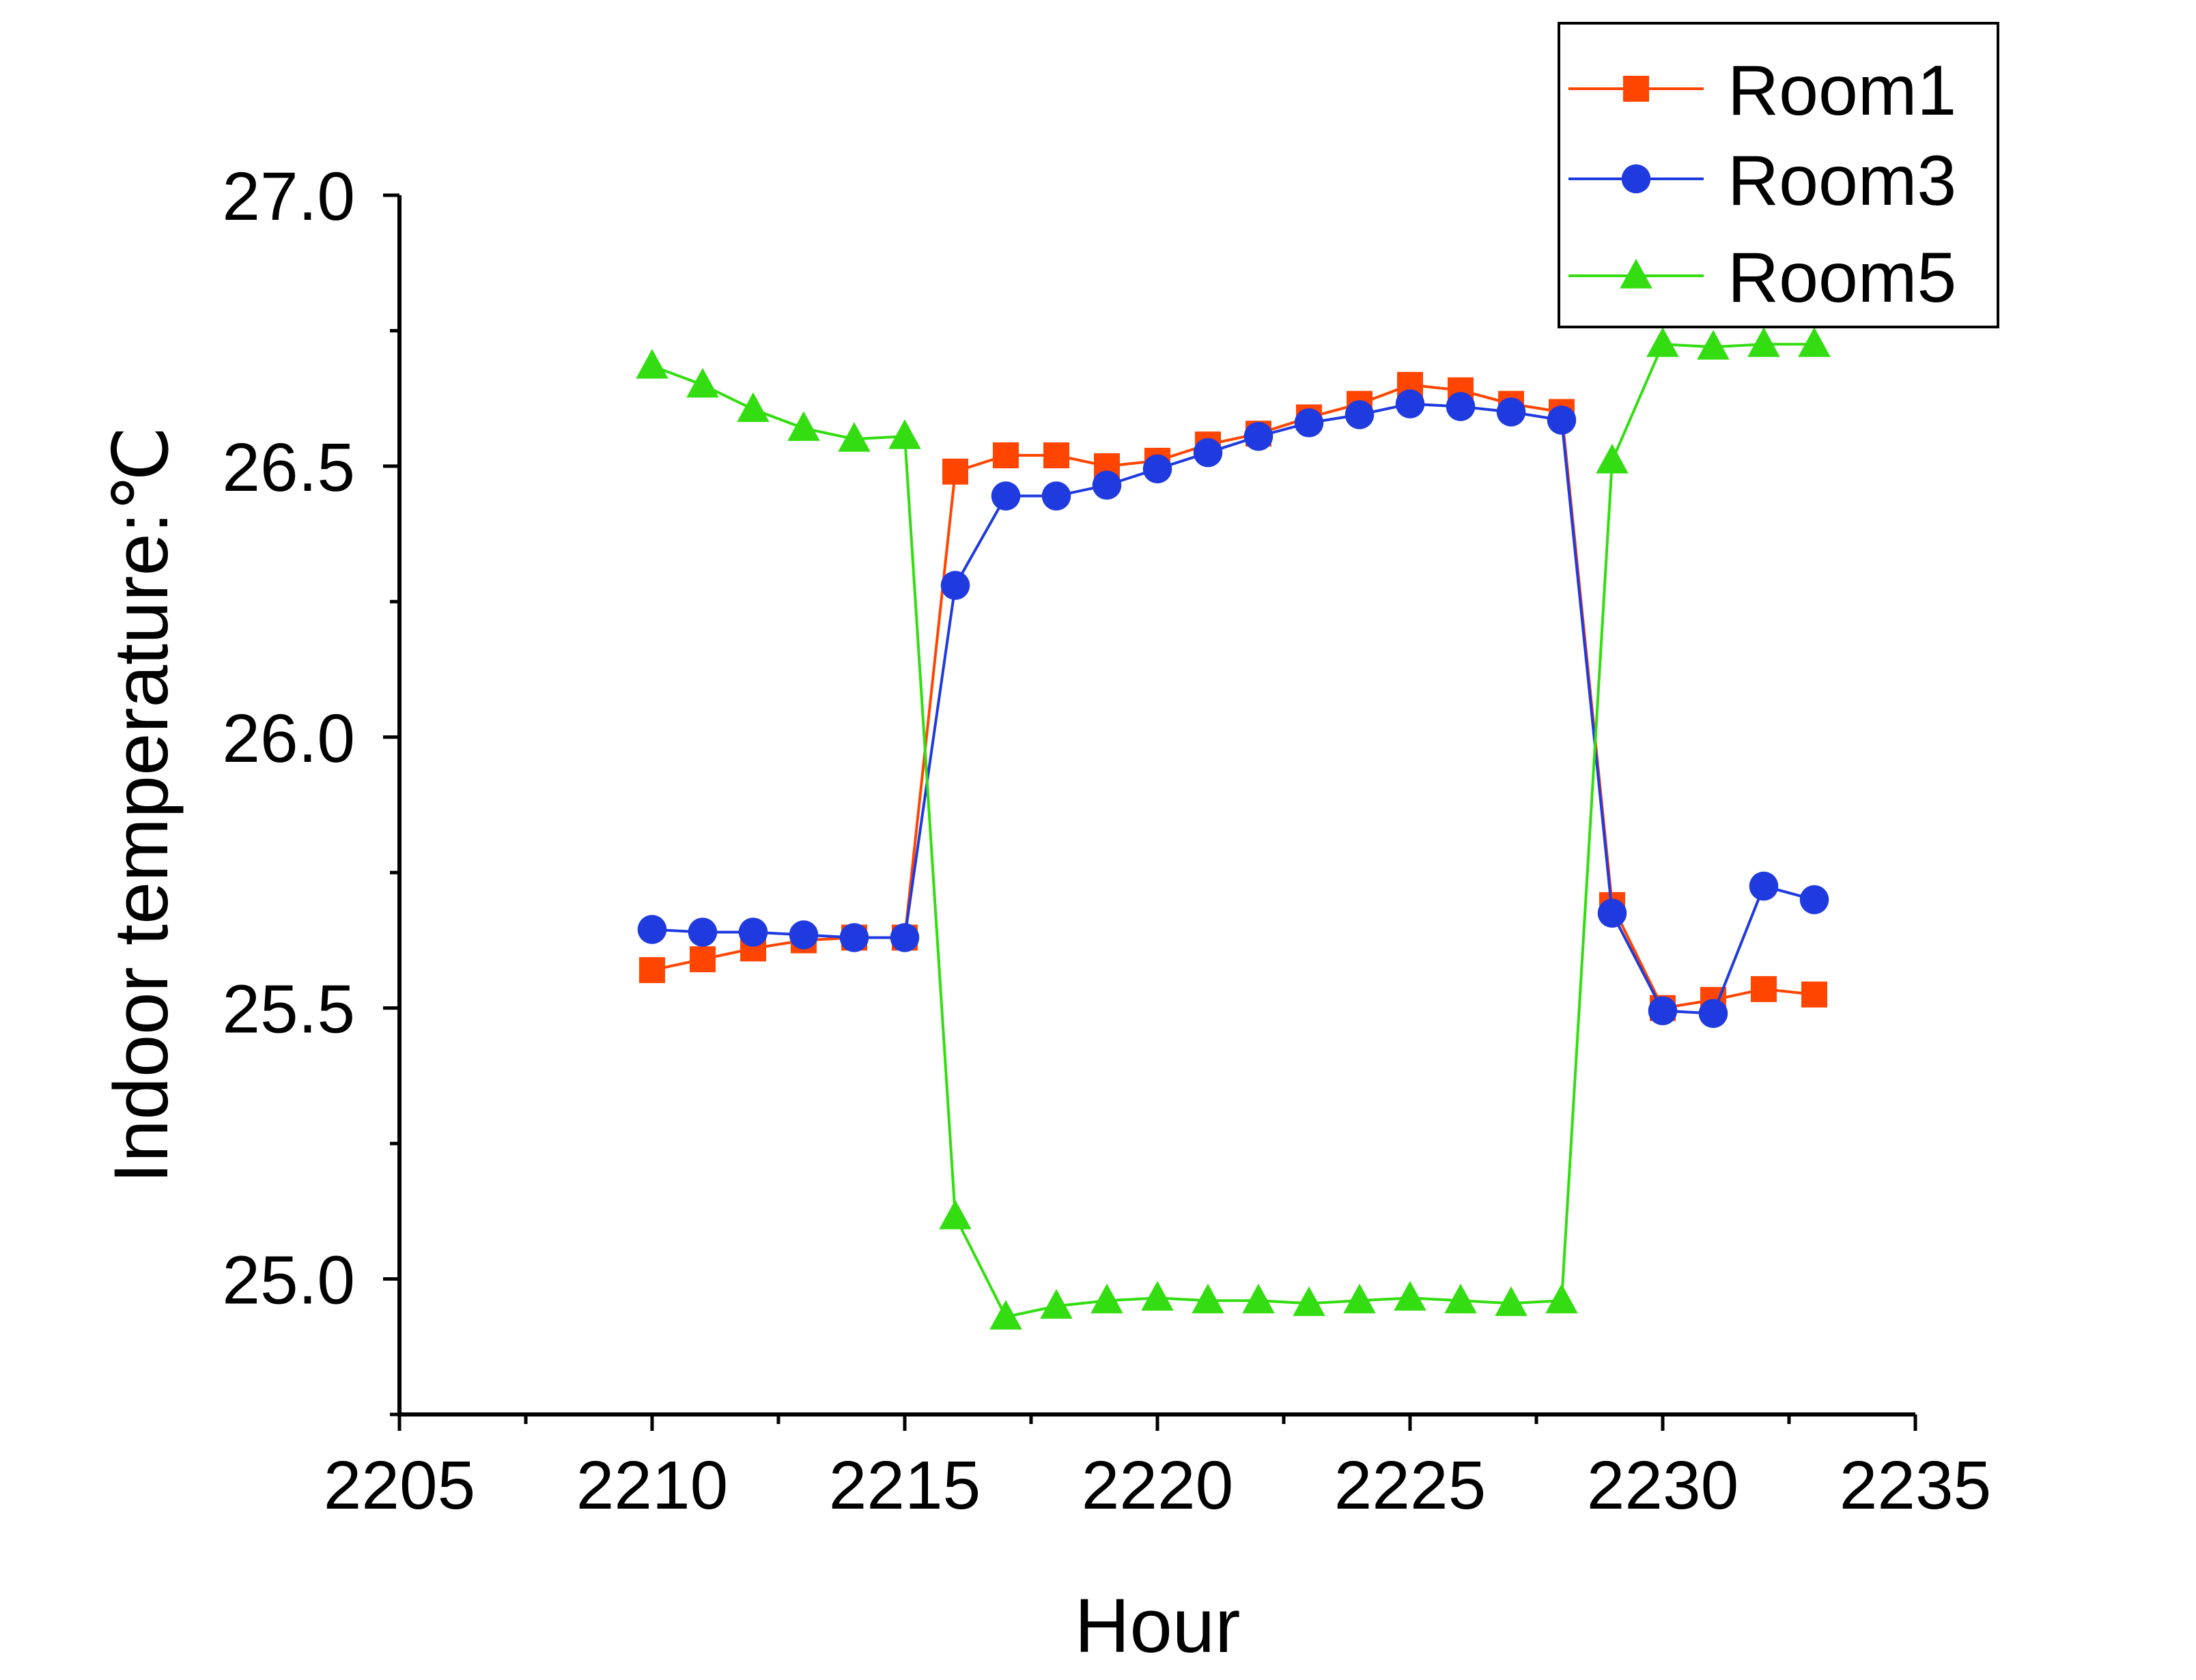 This screenshot has height=1680, width=2196. I want to click on legend-label: Room1, so click(1842, 90).